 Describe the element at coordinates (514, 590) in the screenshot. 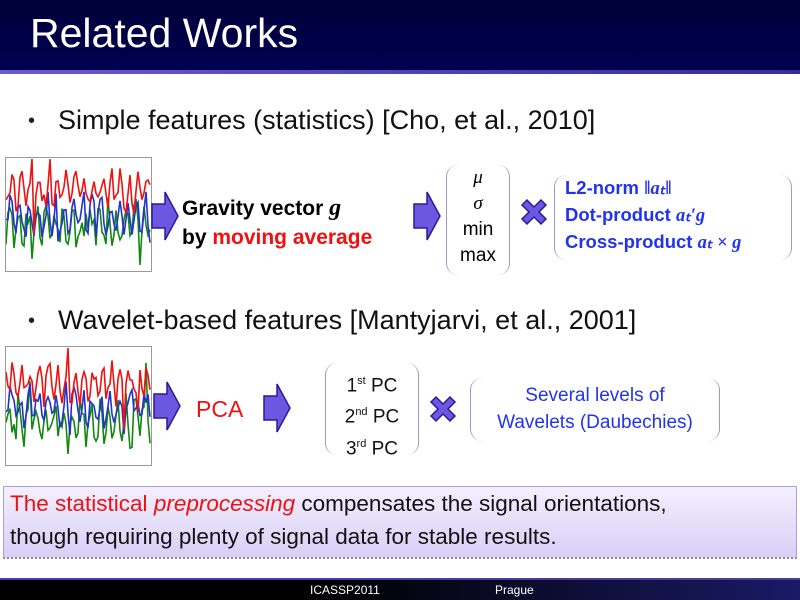

I see `footer-location: Prague` at that location.